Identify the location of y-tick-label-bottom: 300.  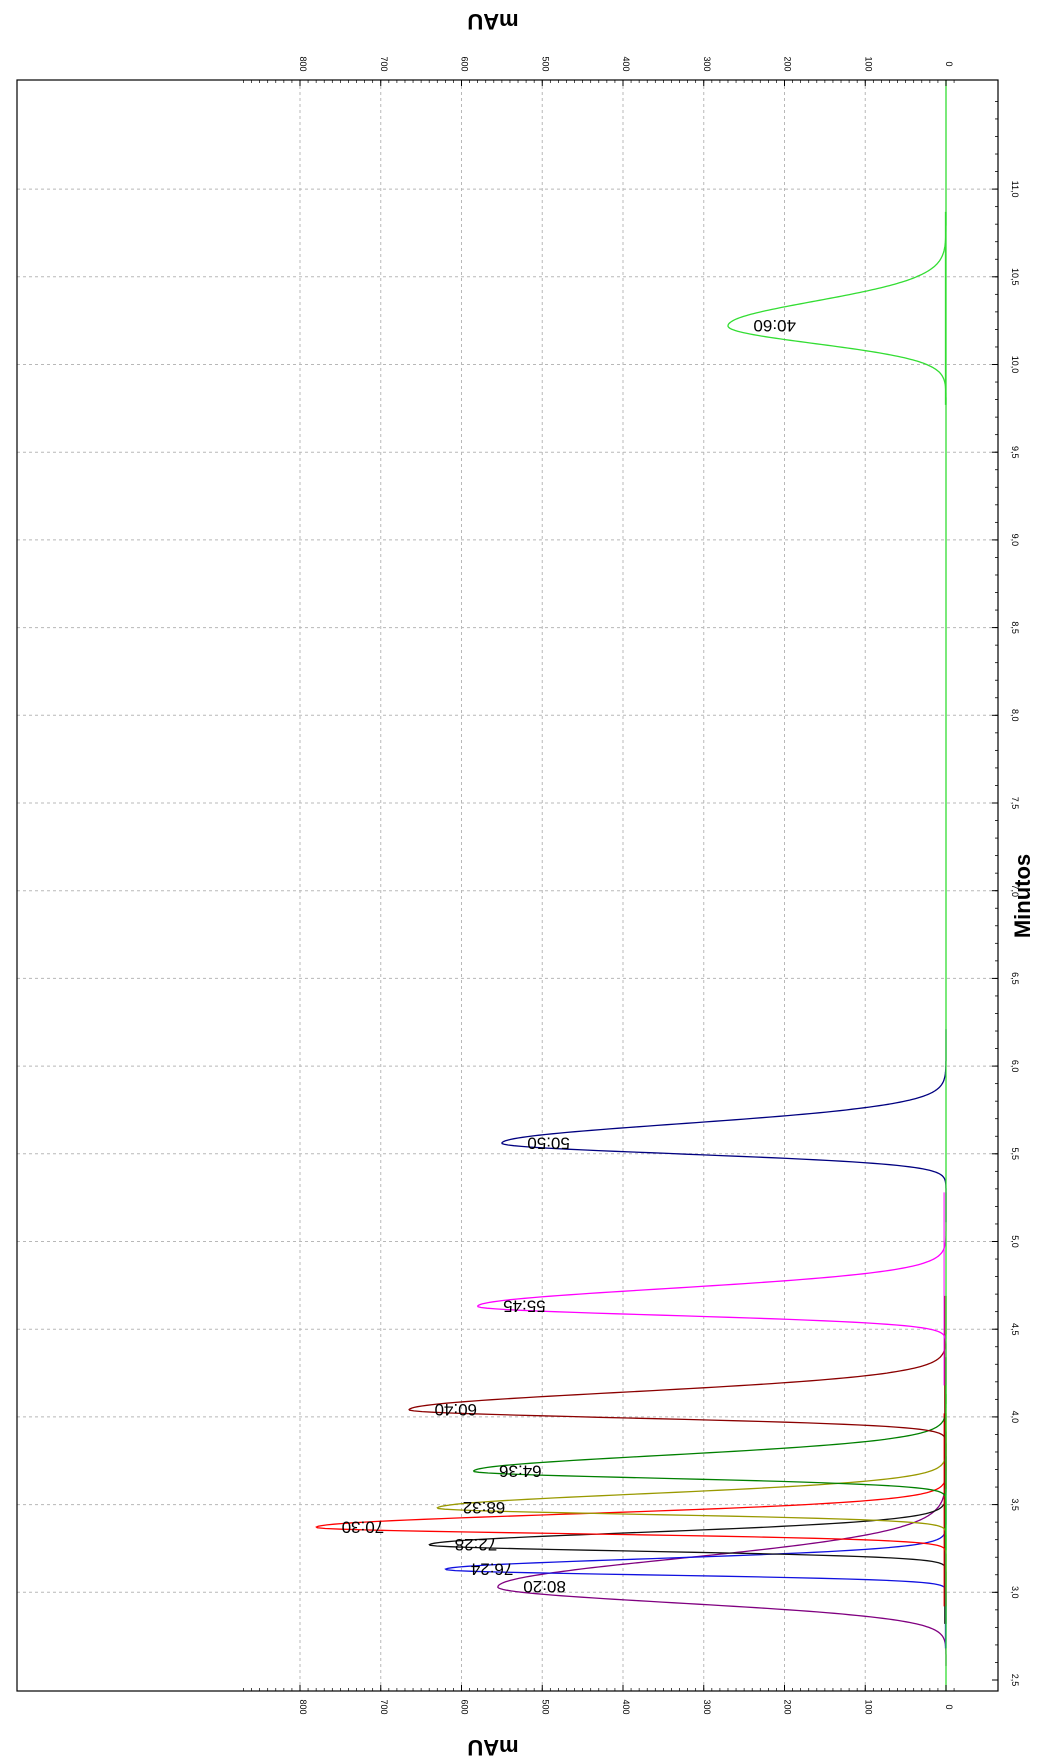
(707, 1706).